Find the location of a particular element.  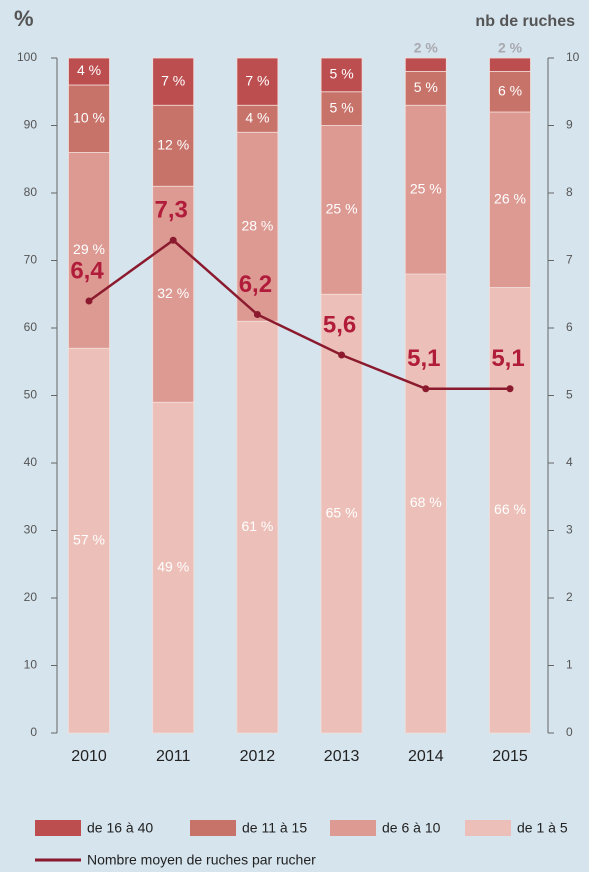

y-tick-label: 40 is located at coordinates (31, 462).